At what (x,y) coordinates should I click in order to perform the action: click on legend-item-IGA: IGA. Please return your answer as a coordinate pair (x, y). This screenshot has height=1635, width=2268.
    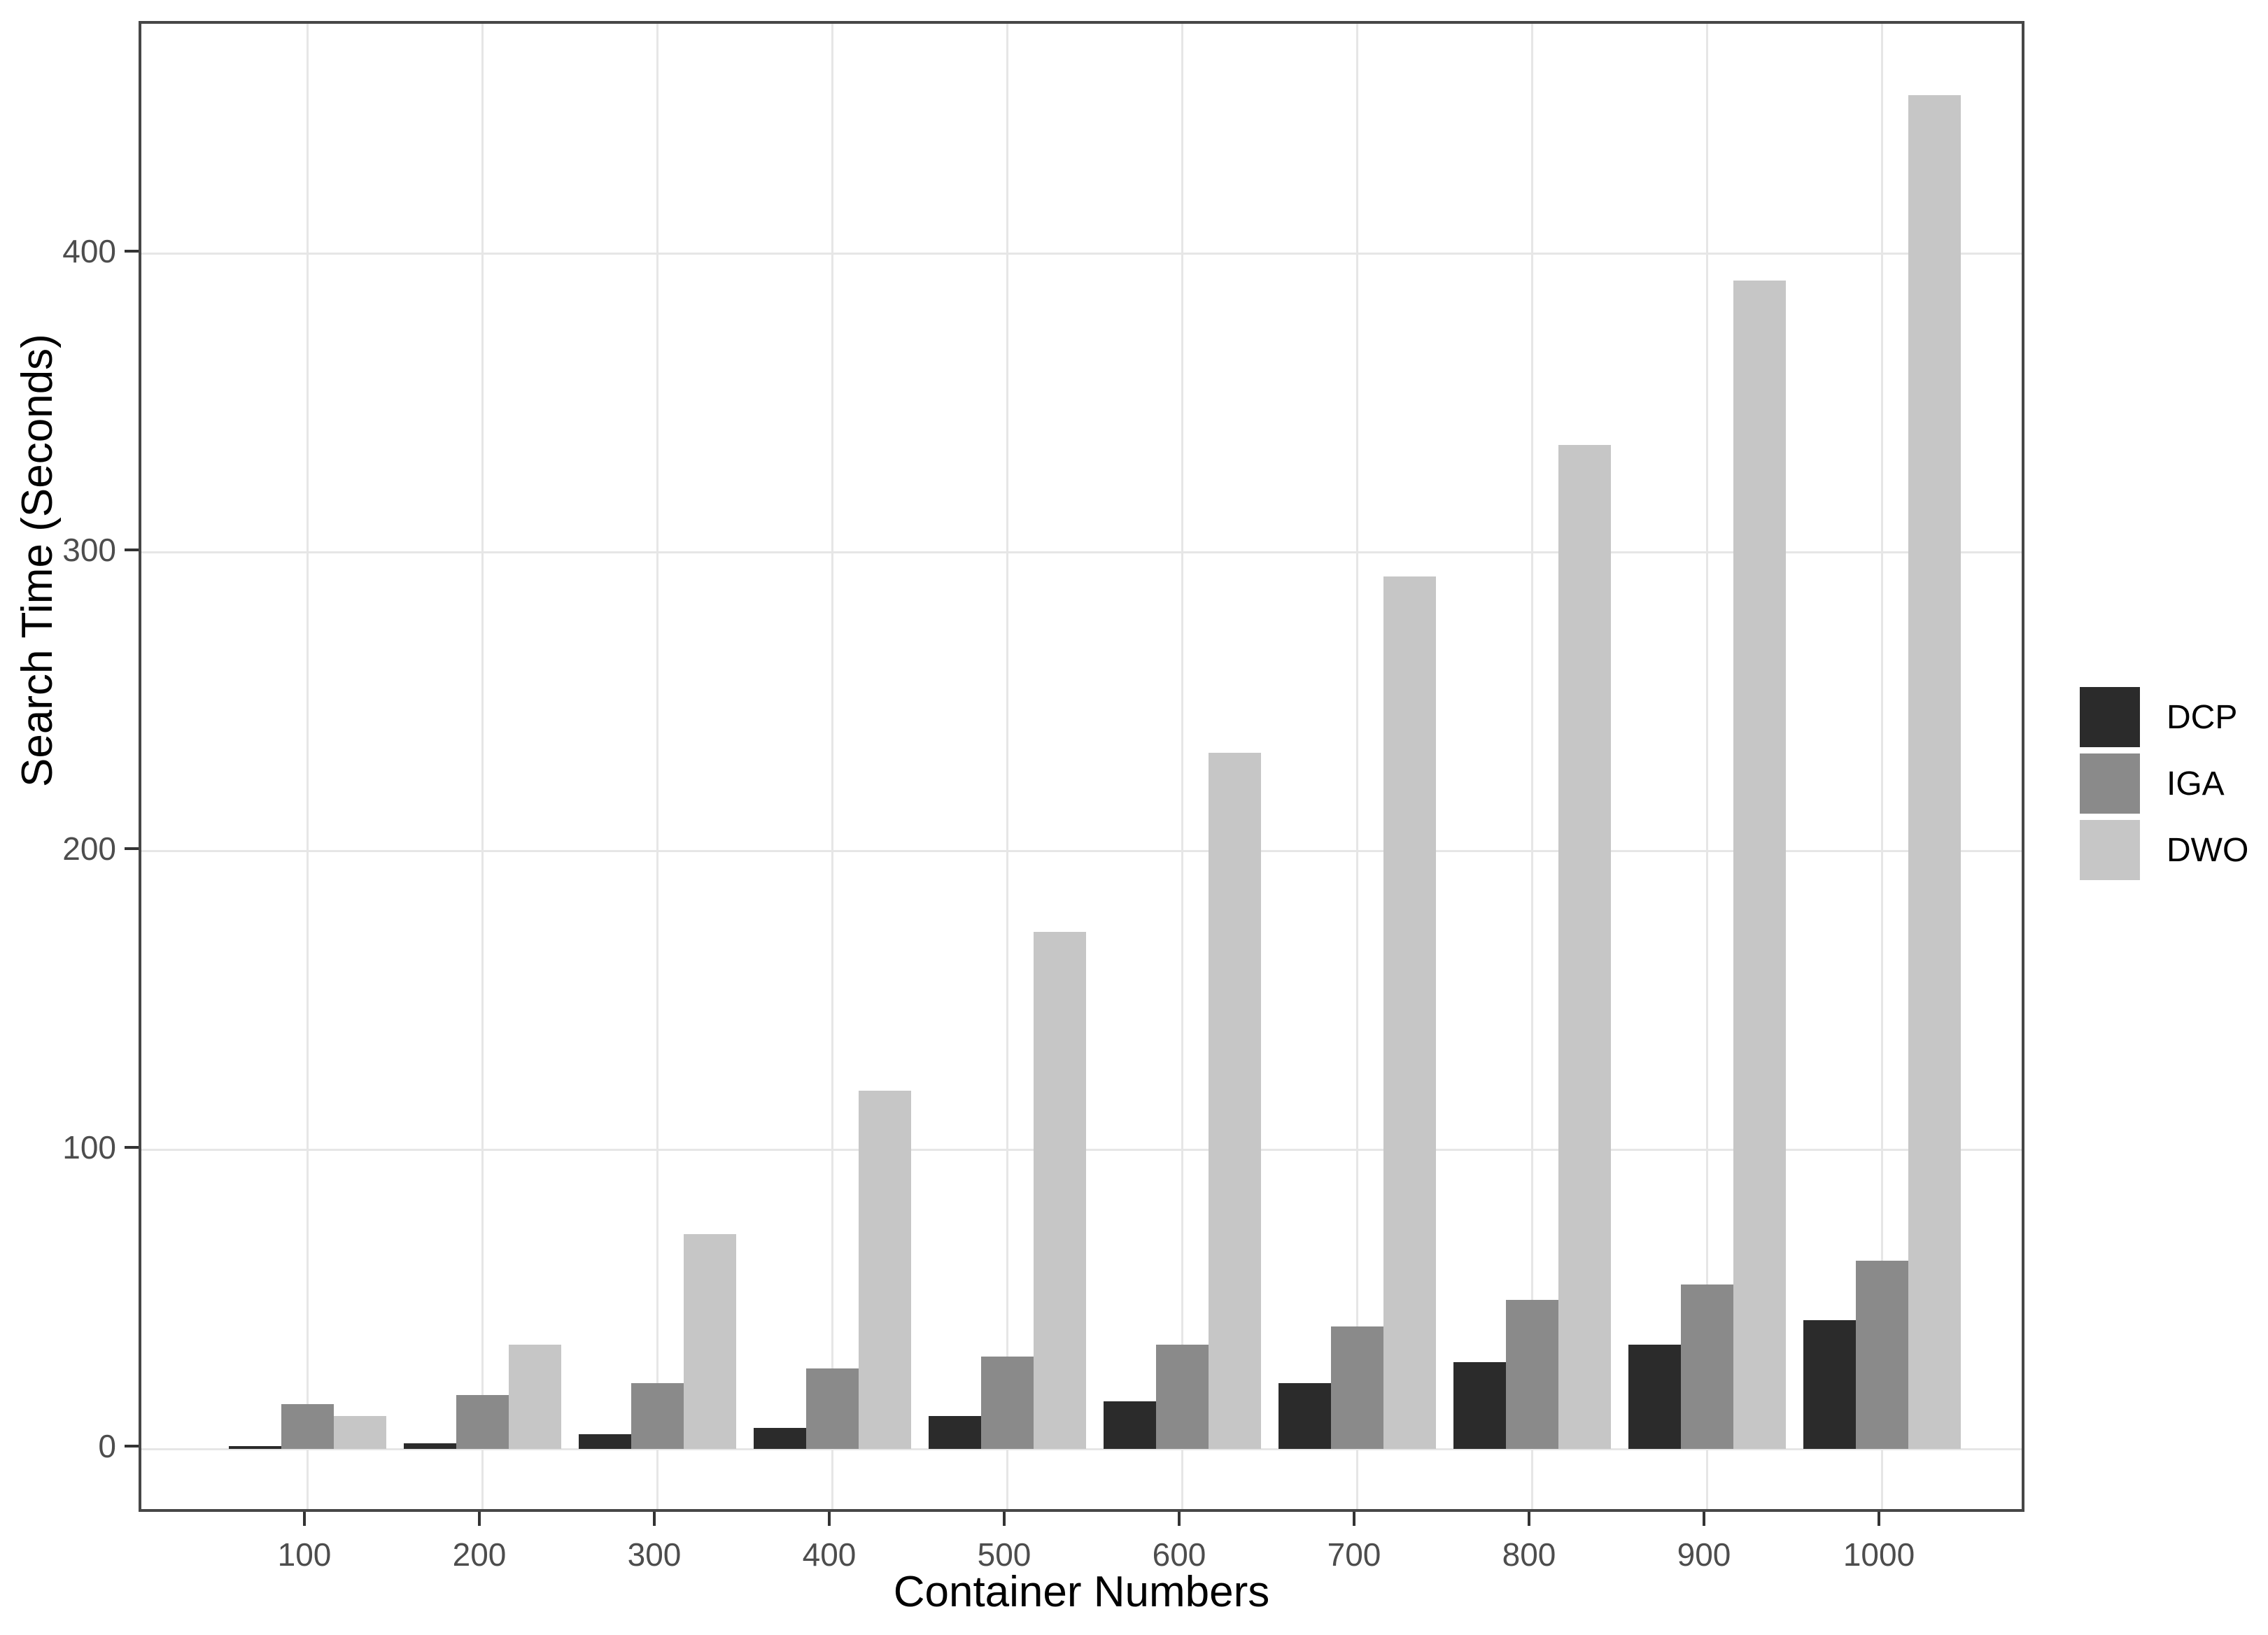
    Looking at the image, I should click on (2164, 783).